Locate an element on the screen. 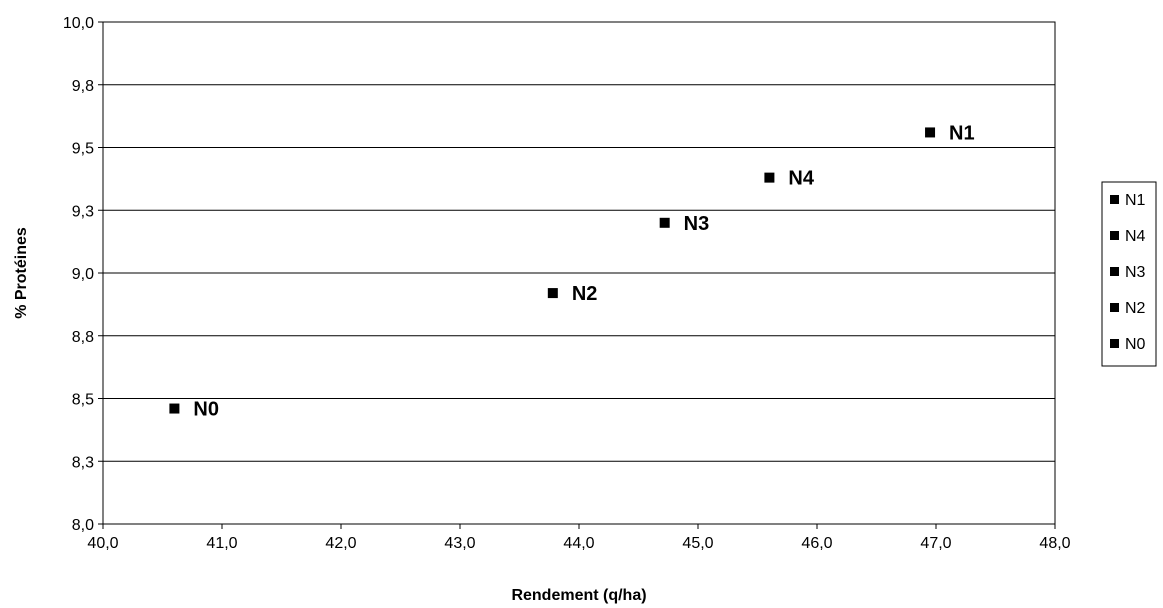 The width and height of the screenshot is (1163, 608). x-tick-label: 41,0 is located at coordinates (221, 543).